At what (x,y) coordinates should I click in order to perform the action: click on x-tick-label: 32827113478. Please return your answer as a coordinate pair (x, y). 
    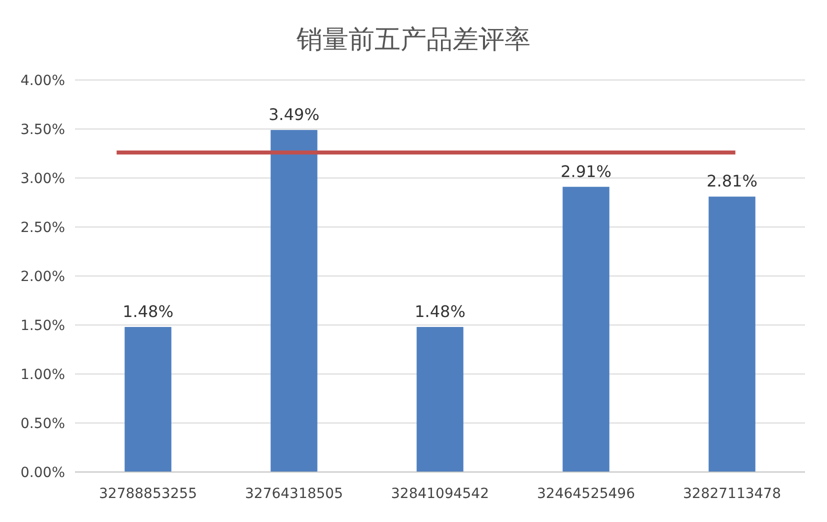
    Looking at the image, I should click on (732, 494).